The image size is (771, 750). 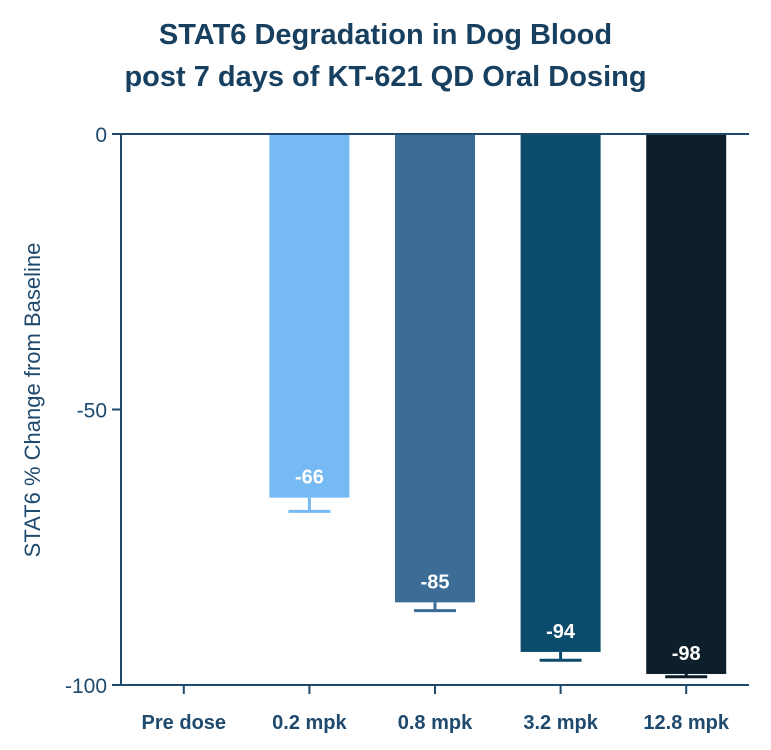 What do you see at coordinates (309, 723) in the screenshot?
I see `category-label-1: 0.2 mpk` at bounding box center [309, 723].